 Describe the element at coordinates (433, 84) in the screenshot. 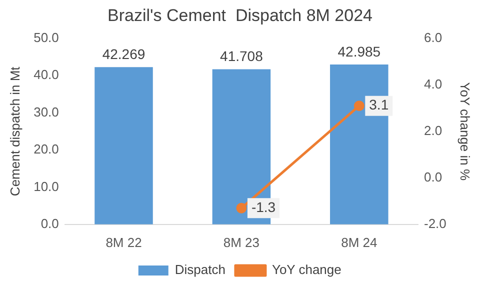

I see `y2-tick-label: 4.0` at that location.